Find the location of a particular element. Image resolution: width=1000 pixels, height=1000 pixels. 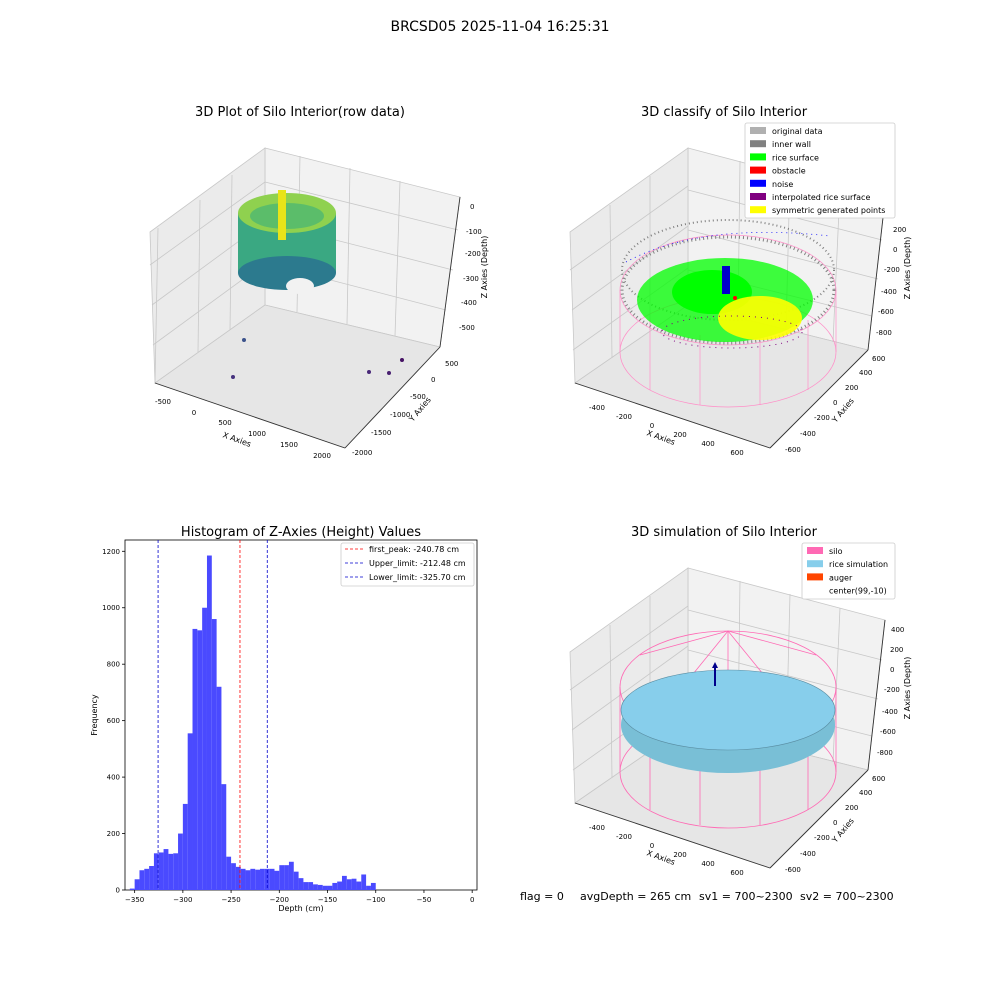

histogram-y-tick-label: 1000 is located at coordinates (111, 608).